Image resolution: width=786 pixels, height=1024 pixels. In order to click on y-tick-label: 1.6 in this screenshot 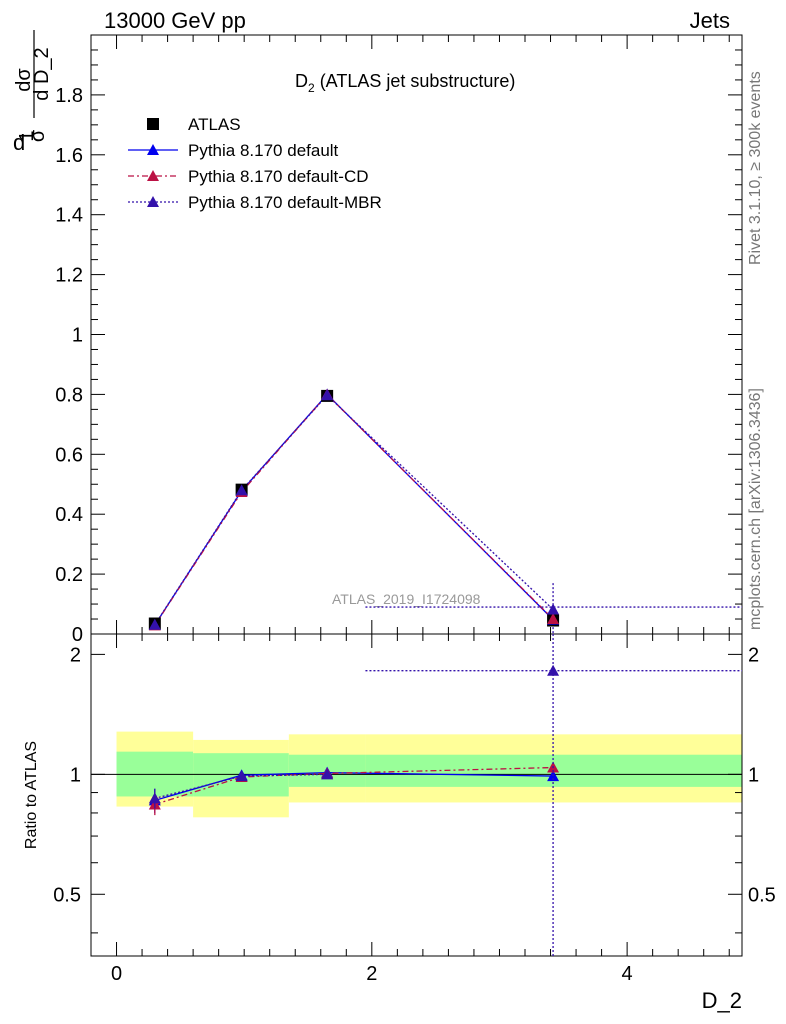, I will do `click(69, 156)`.